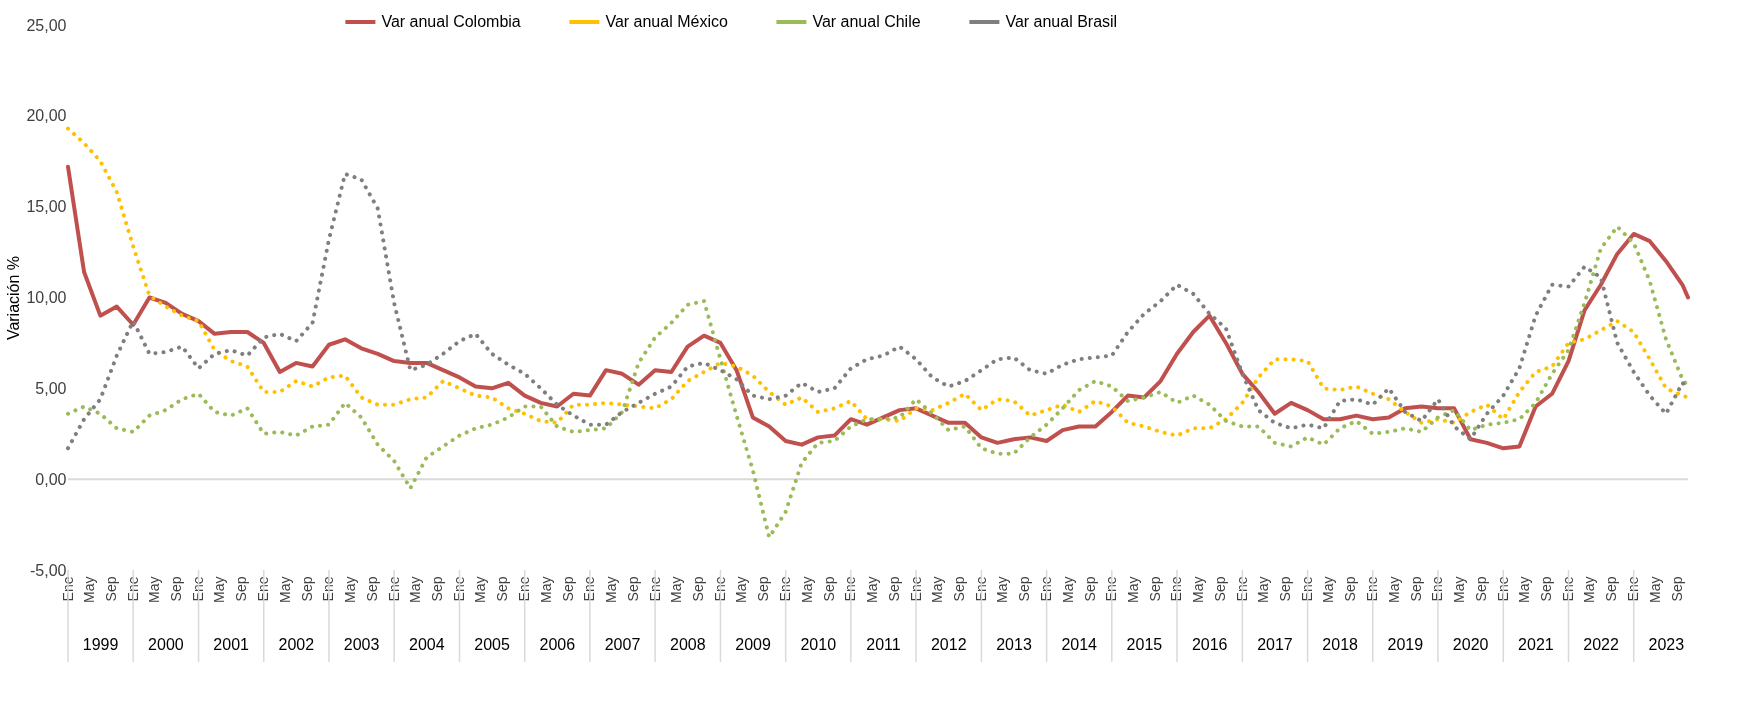 Image resolution: width=1758 pixels, height=709 pixels. What do you see at coordinates (883, 644) in the screenshot?
I see `text: 2011` at bounding box center [883, 644].